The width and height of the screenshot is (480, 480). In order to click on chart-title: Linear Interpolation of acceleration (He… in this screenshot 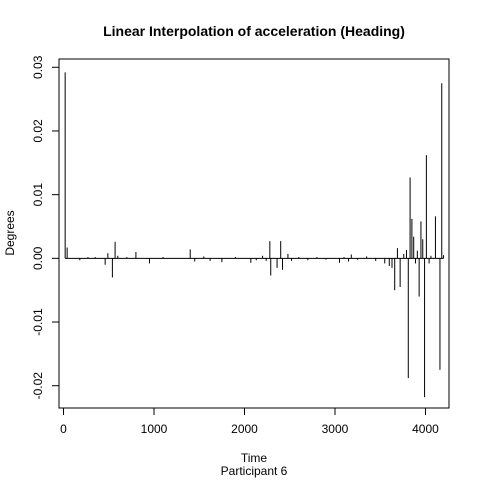, I will do `click(254, 31)`.